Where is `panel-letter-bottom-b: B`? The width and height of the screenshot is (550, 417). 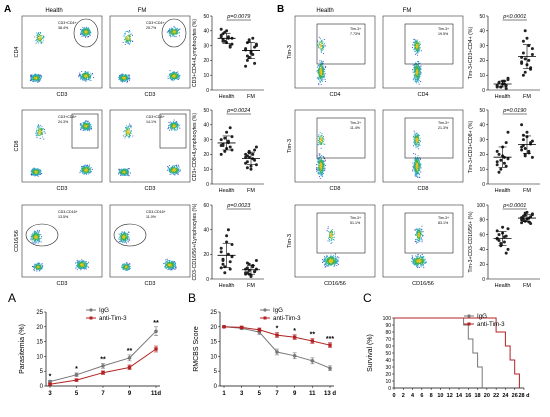 panel-letter-bottom-b: B is located at coordinates (192, 298).